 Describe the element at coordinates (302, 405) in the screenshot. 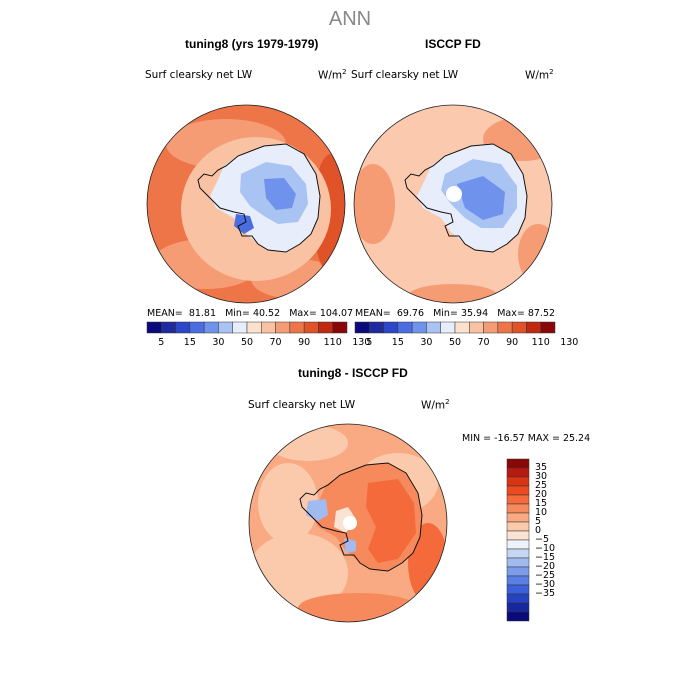

I see `panel3-variable: Surf clearsky net LW` at that location.